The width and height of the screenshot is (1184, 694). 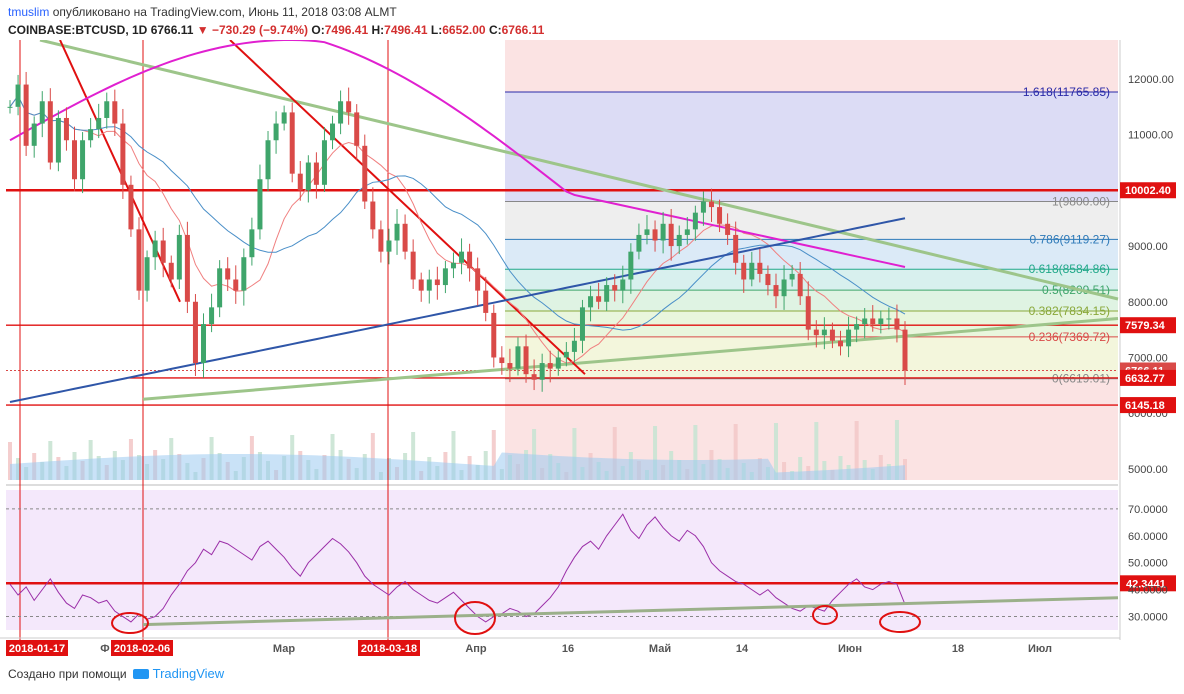 I want to click on time-tick-label: Апр, so click(x=476, y=649).